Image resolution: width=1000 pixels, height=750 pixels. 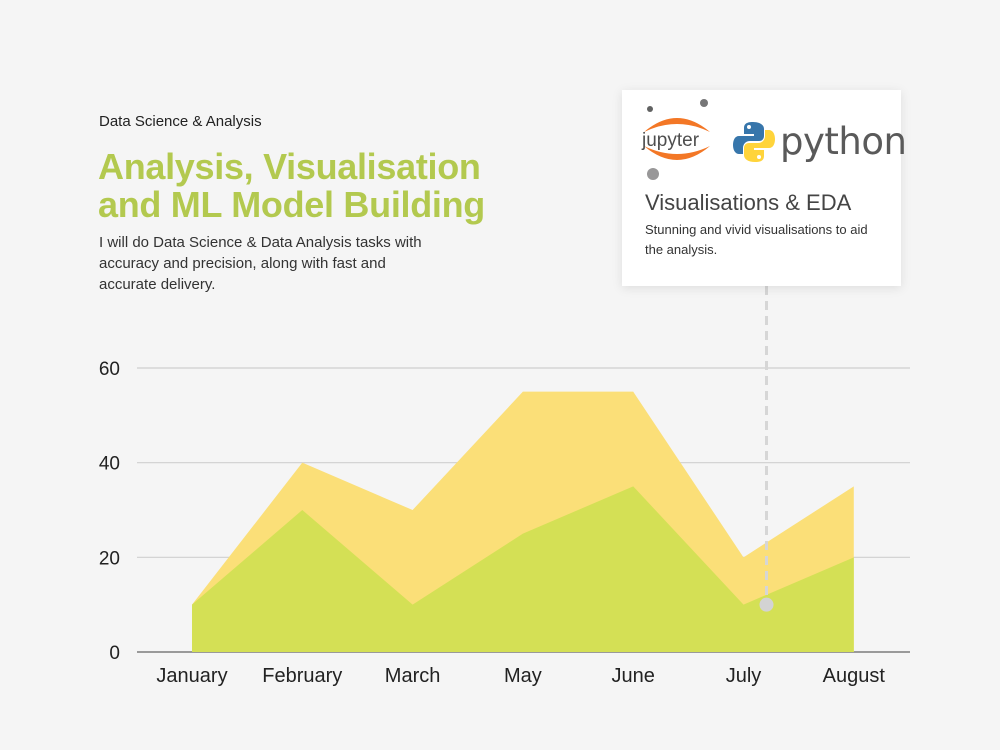 I want to click on logo-row: jupyter python, so click(x=773, y=140).